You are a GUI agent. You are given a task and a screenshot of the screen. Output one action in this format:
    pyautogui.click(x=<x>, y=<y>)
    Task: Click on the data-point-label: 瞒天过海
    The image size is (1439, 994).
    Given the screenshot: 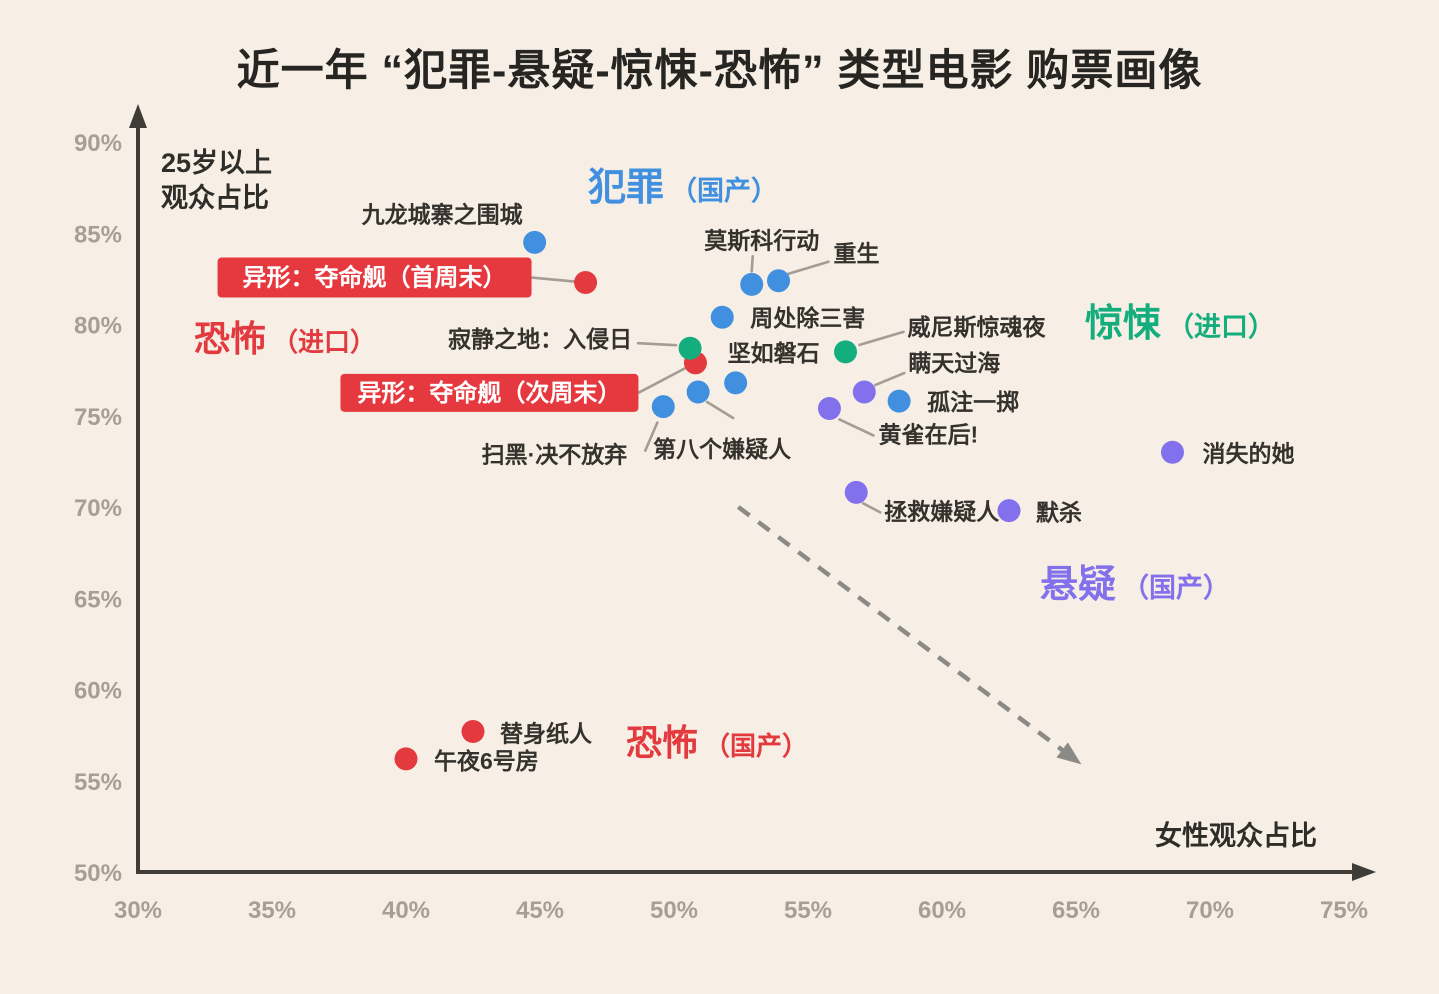 What is the action you would take?
    pyautogui.click(x=954, y=363)
    